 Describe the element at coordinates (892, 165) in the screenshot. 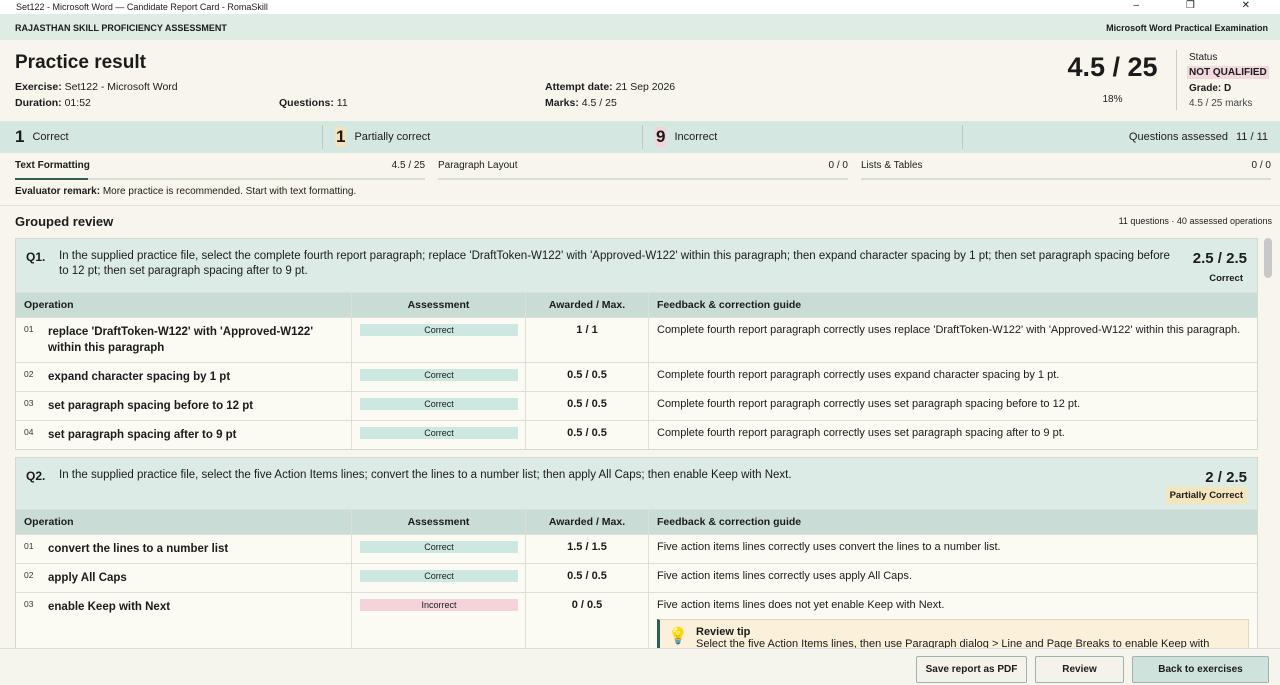

I see `section-name: Lists & Tables` at that location.